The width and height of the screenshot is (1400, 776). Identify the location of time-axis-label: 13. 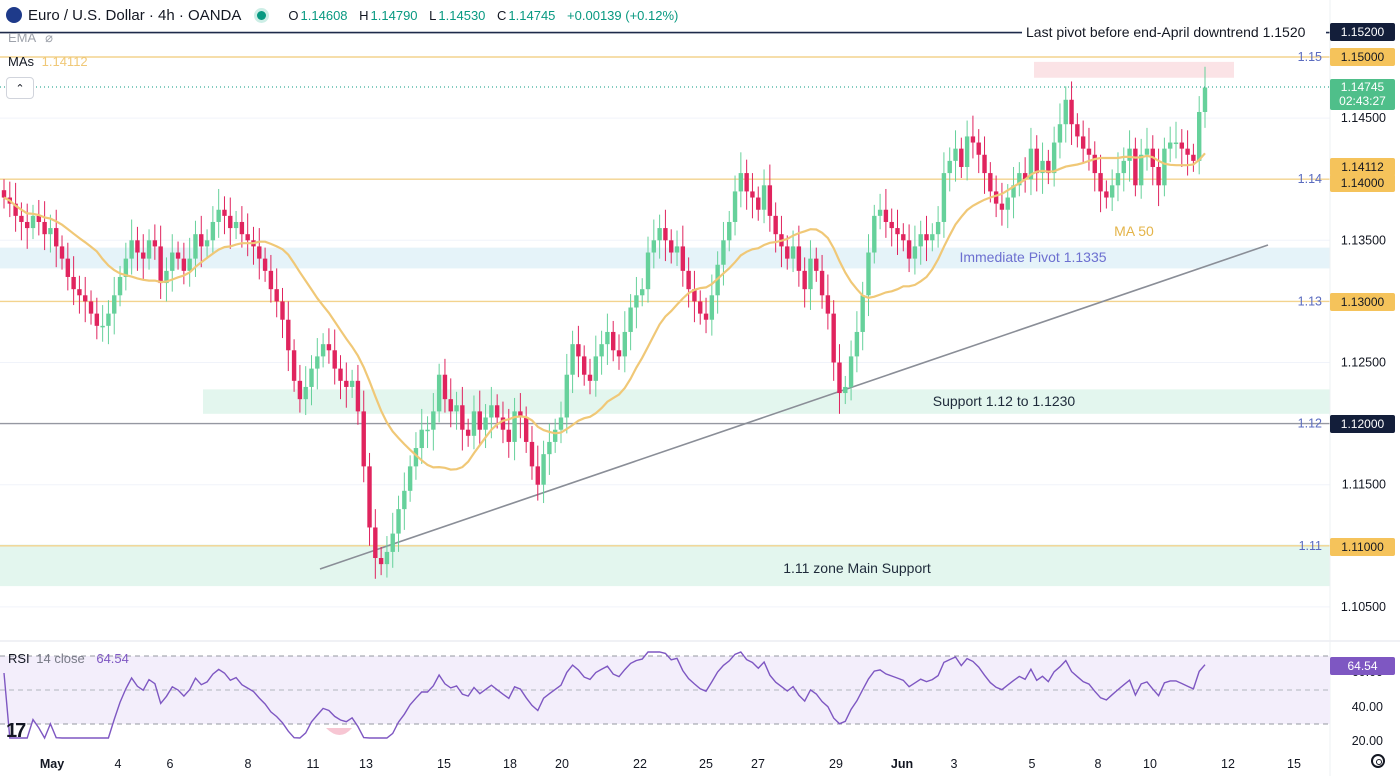
(366, 764).